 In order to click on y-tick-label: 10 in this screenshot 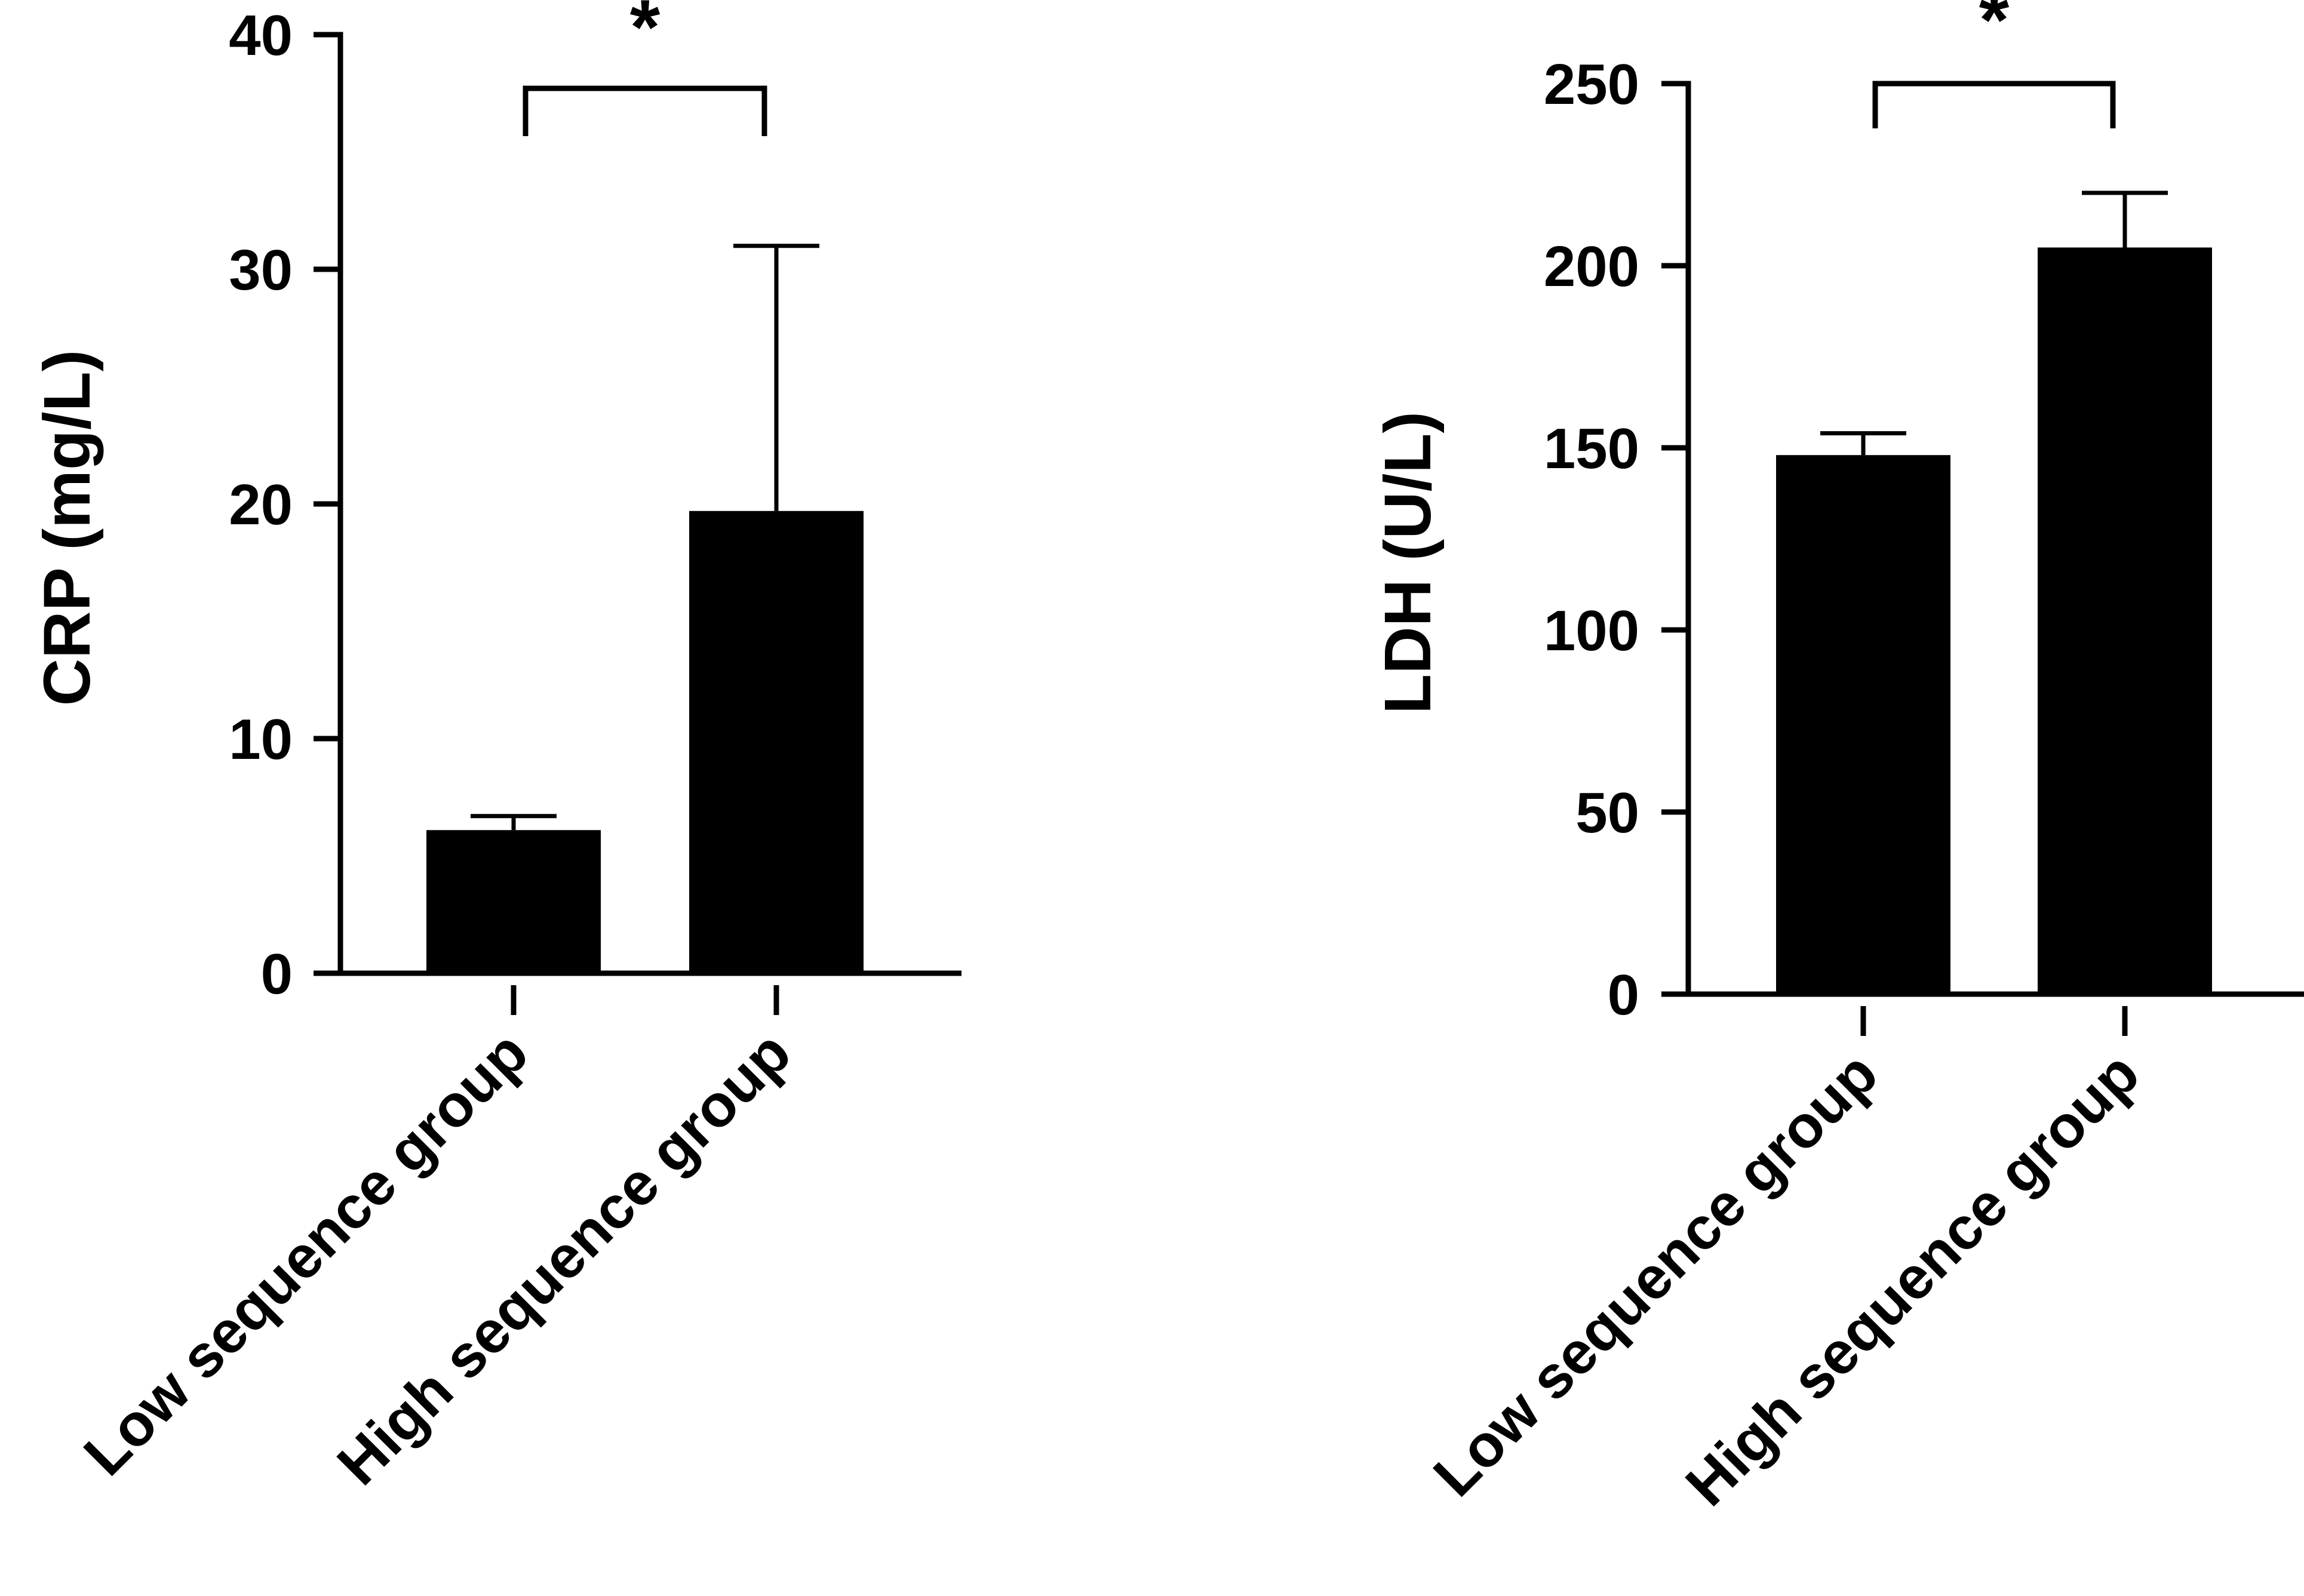, I will do `click(261, 739)`.